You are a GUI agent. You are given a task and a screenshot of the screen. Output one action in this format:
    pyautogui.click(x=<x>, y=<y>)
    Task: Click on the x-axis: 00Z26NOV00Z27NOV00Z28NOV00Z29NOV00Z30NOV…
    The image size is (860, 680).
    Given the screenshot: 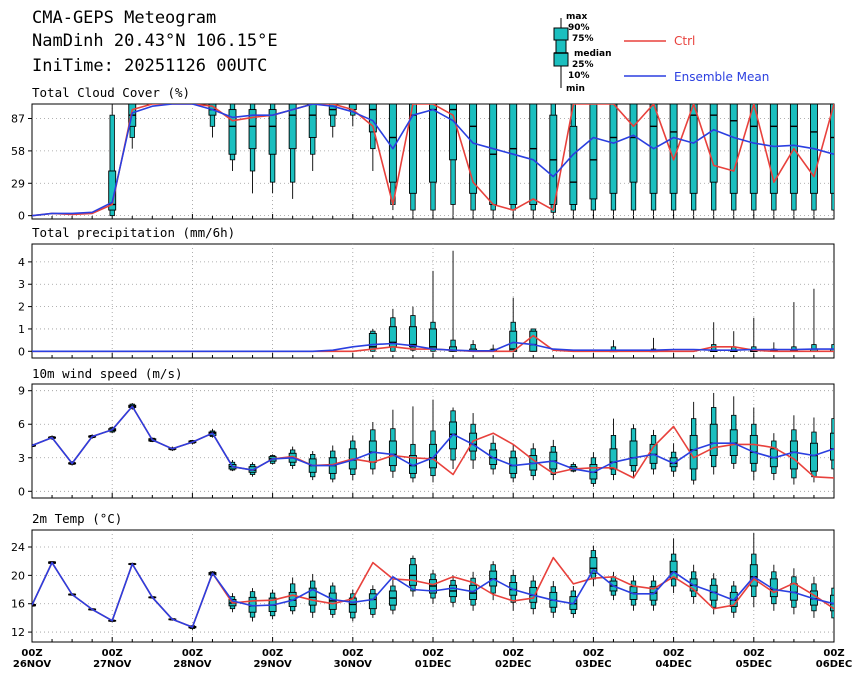 What is the action you would take?
    pyautogui.click(x=432, y=659)
    